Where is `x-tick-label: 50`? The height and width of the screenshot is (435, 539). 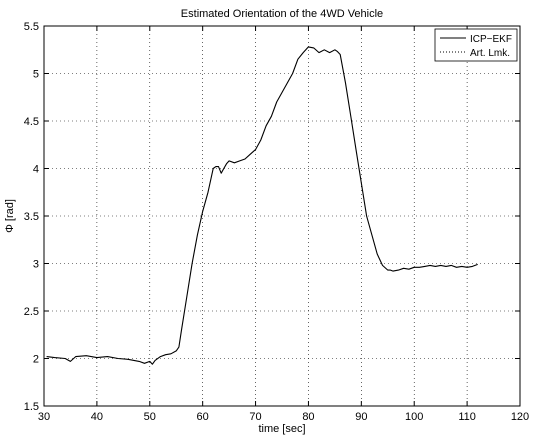 x-tick-label: 50 is located at coordinates (150, 417).